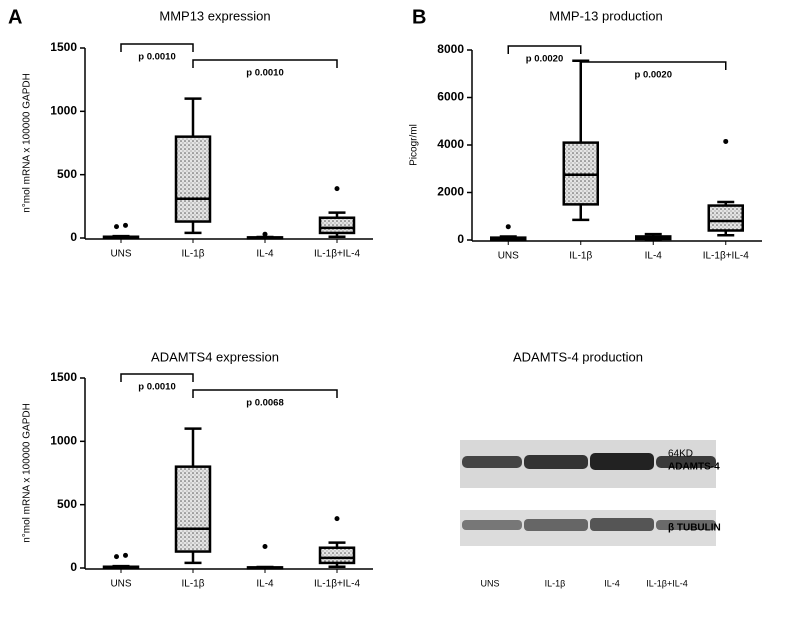 This screenshot has height=632, width=791. What do you see at coordinates (450, 192) in the screenshot?
I see `y-tick-label: 2000` at bounding box center [450, 192].